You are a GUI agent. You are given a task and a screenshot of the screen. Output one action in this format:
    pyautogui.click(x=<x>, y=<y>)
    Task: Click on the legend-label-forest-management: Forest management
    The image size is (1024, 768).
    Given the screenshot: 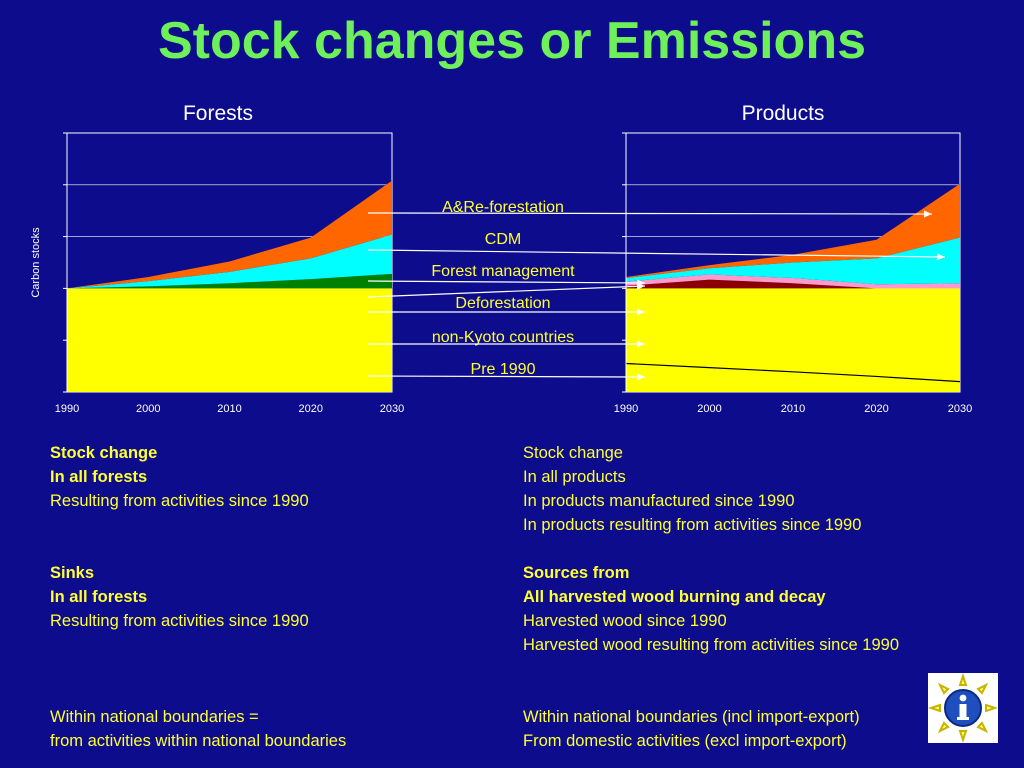 What is the action you would take?
    pyautogui.click(x=503, y=271)
    